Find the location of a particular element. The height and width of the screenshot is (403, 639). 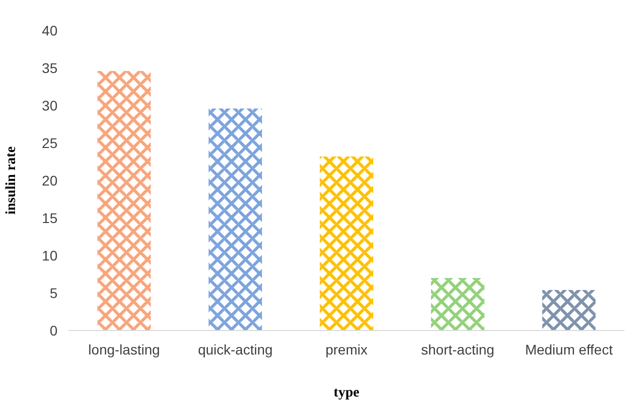

x-axis-title: type is located at coordinates (347, 393).